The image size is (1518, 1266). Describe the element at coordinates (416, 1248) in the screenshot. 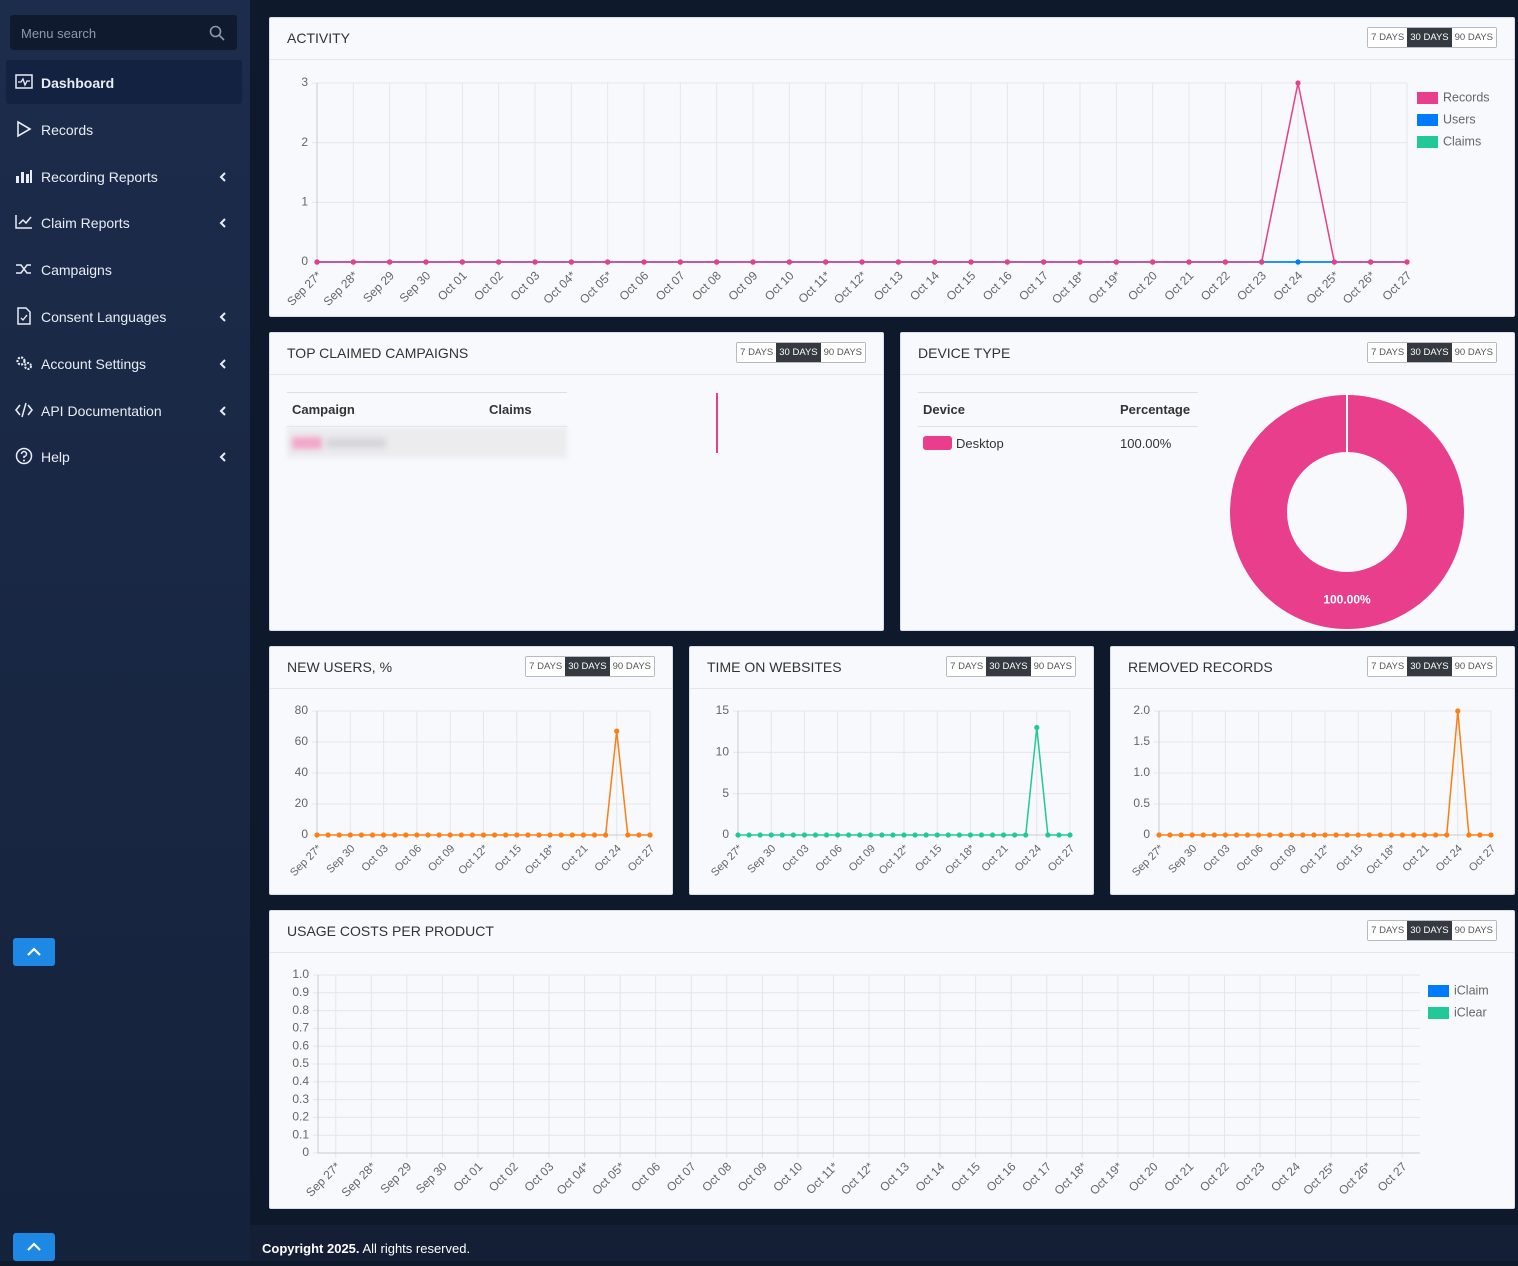

I see `rights: All rights reserved.` at that location.